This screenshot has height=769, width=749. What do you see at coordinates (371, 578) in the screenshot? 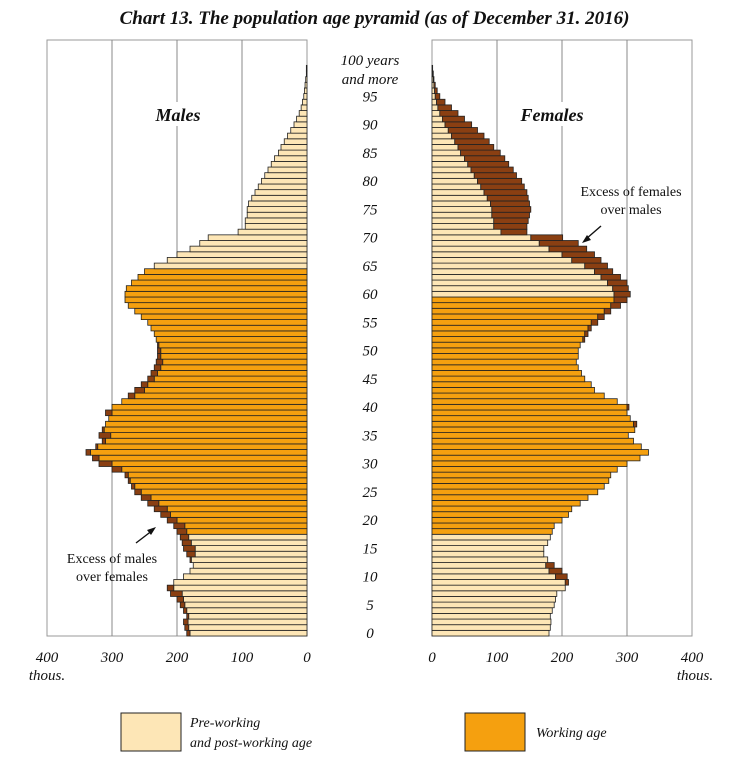
I see `age-label: 10` at bounding box center [371, 578].